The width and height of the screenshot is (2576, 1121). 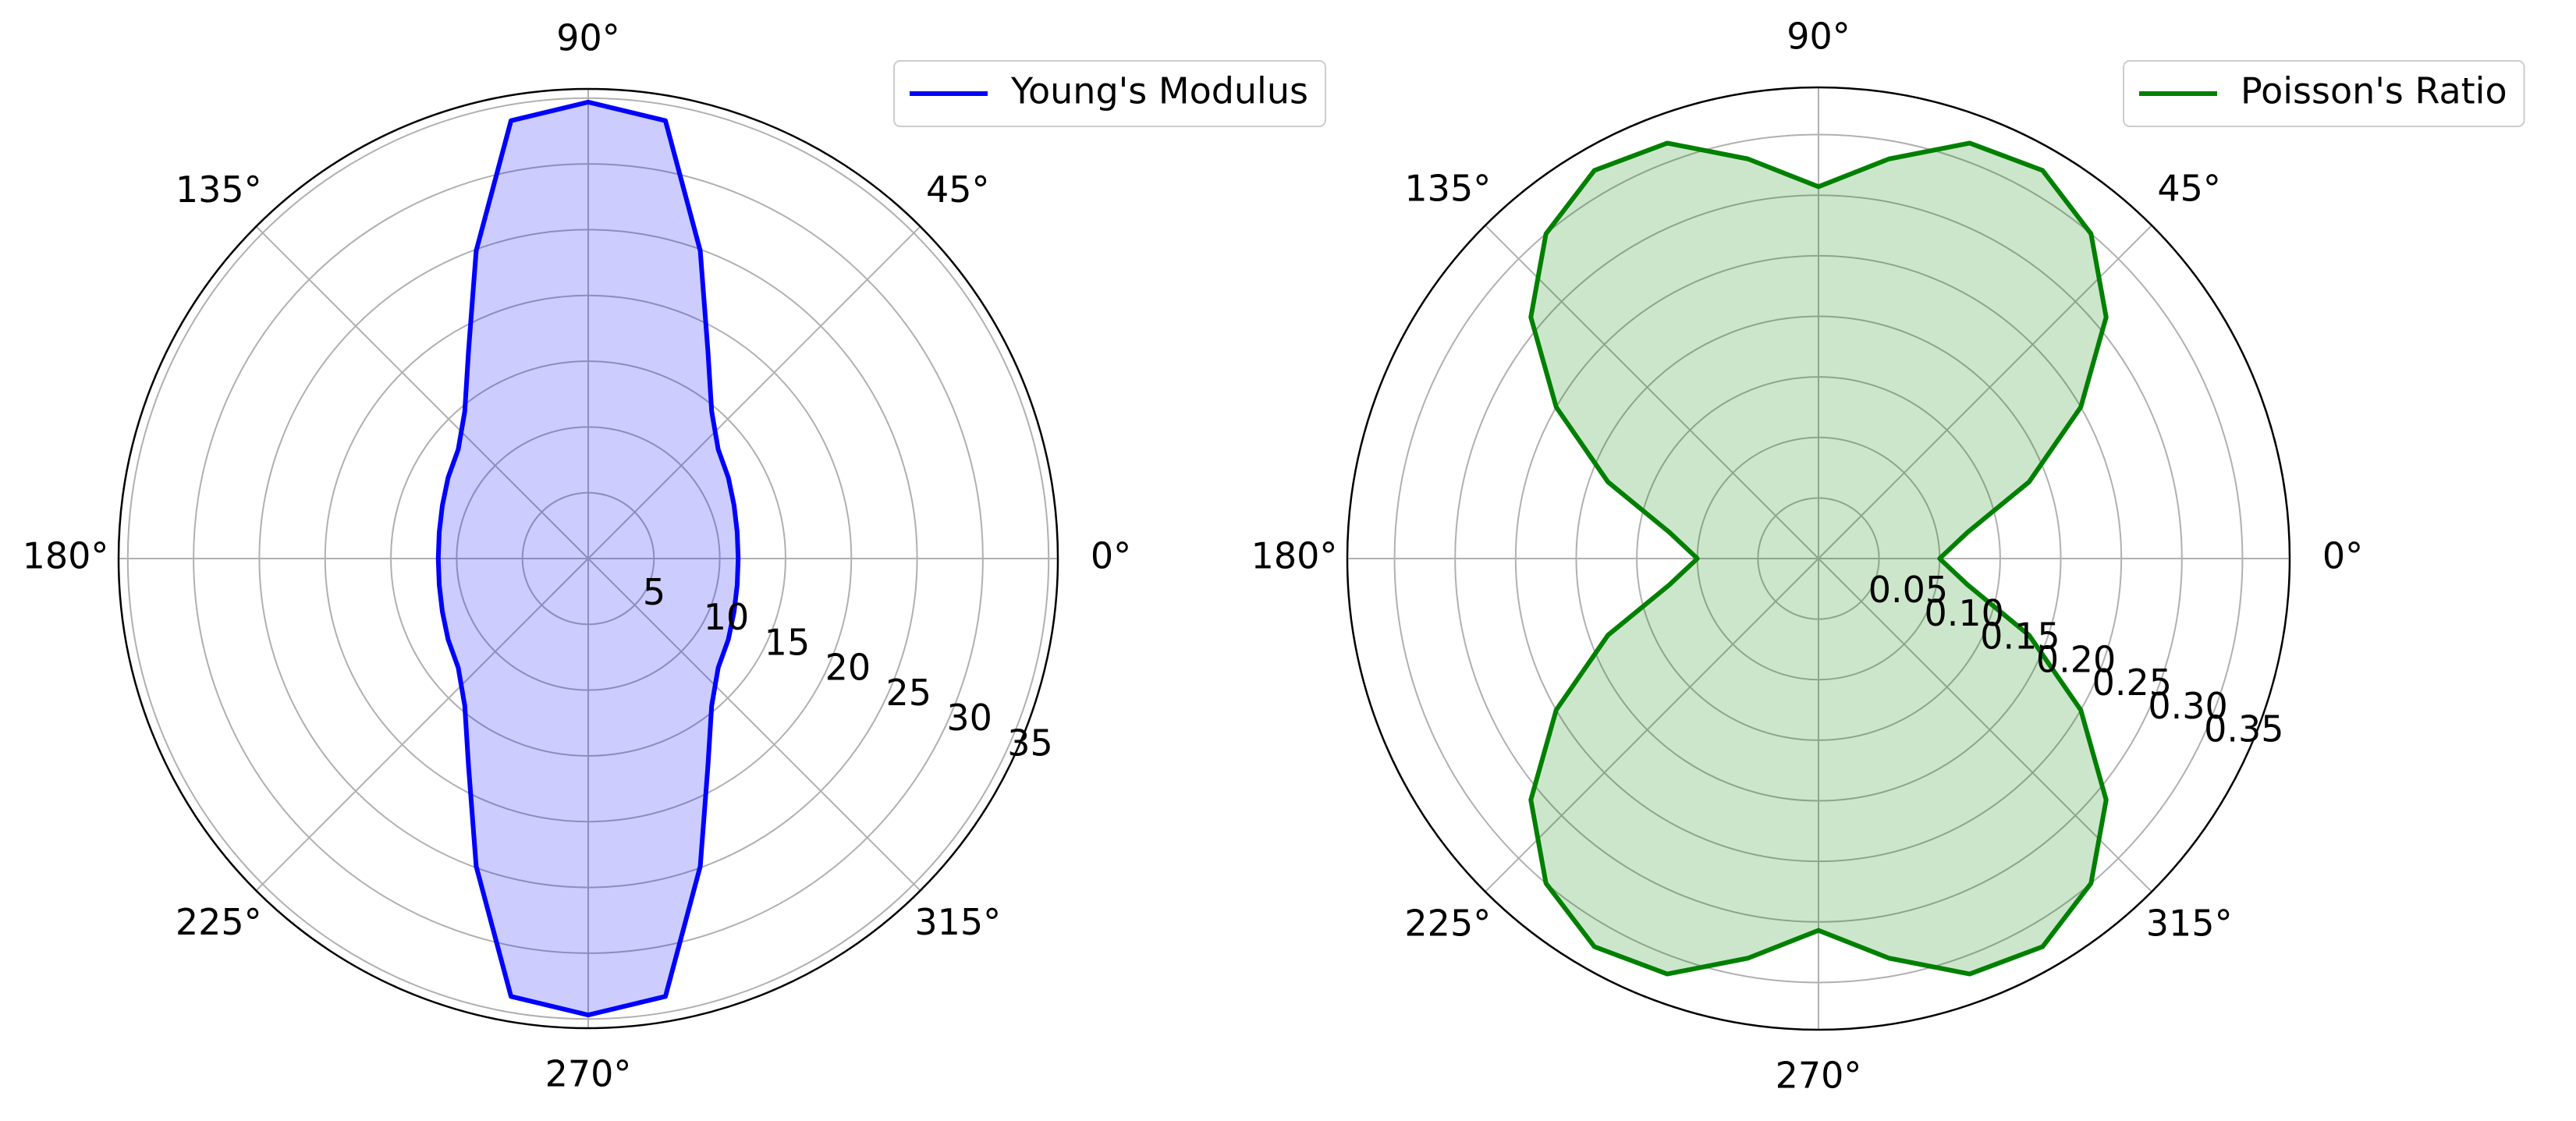 I want to click on legend: Poisson's Ratio, so click(x=2324, y=93).